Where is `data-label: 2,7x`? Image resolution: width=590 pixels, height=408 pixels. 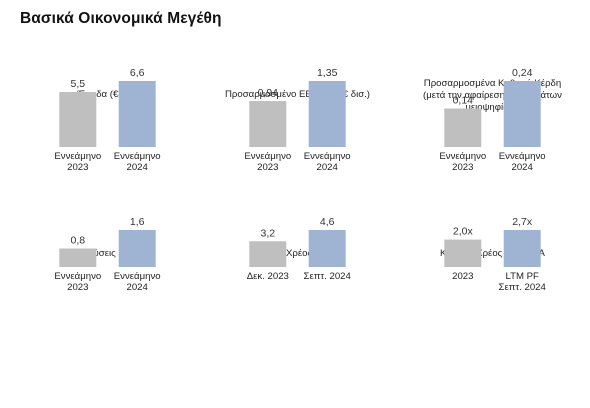 data-label: 2,7x is located at coordinates (522, 222).